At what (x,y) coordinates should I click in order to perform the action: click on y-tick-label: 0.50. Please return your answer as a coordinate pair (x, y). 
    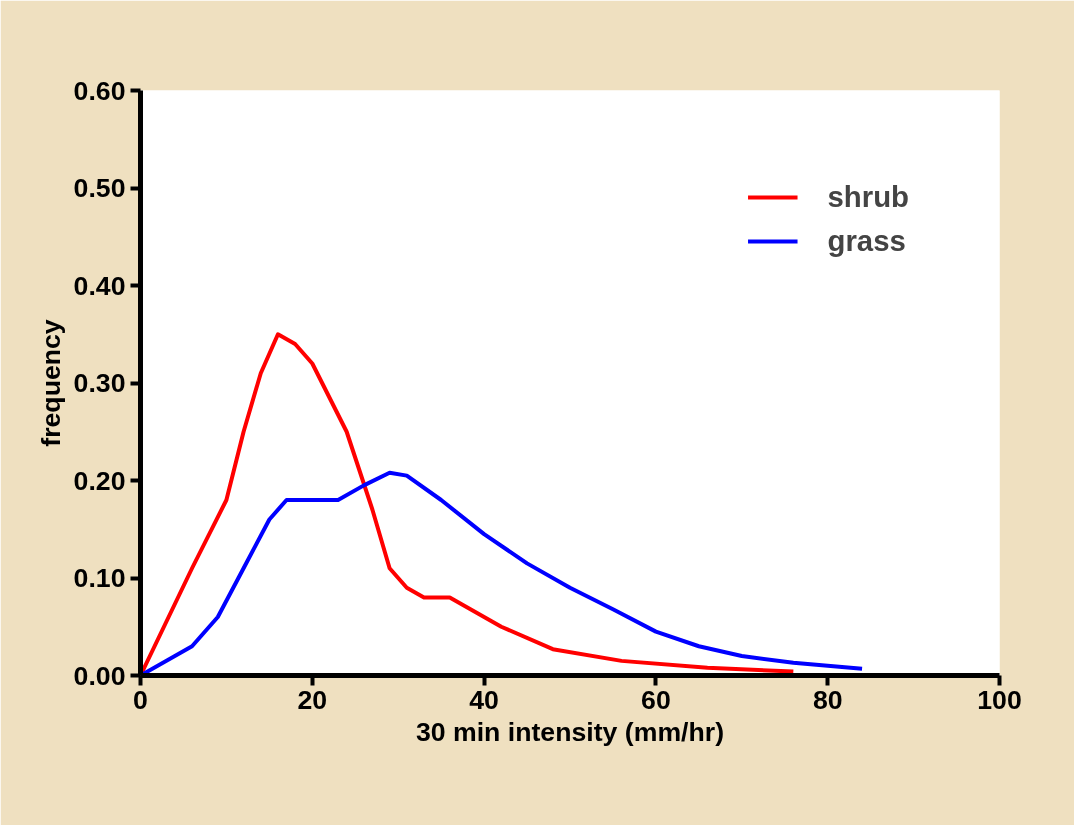
    Looking at the image, I should click on (99, 188).